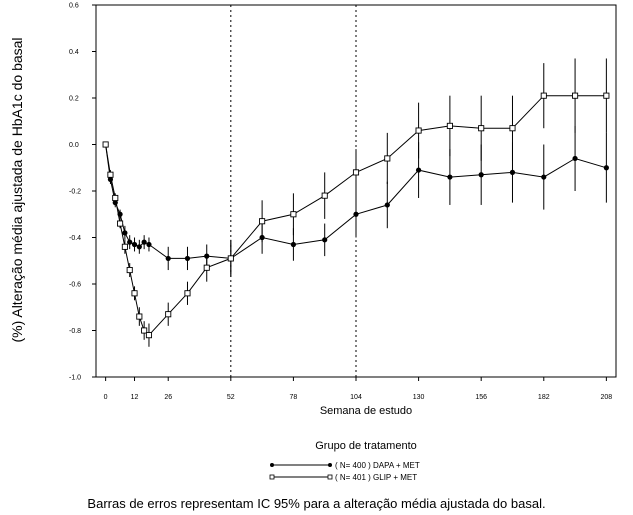 Image resolution: width=633 pixels, height=515 pixels. What do you see at coordinates (231, 397) in the screenshot?
I see `x-tick-label: 52` at bounding box center [231, 397].